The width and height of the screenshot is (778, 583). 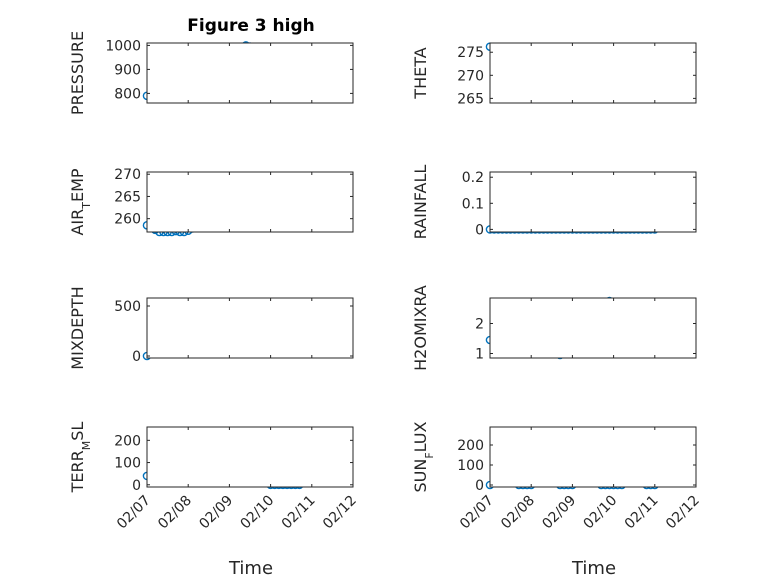 What do you see at coordinates (593, 568) in the screenshot?
I see `x-axis-label-right: Time` at bounding box center [593, 568].